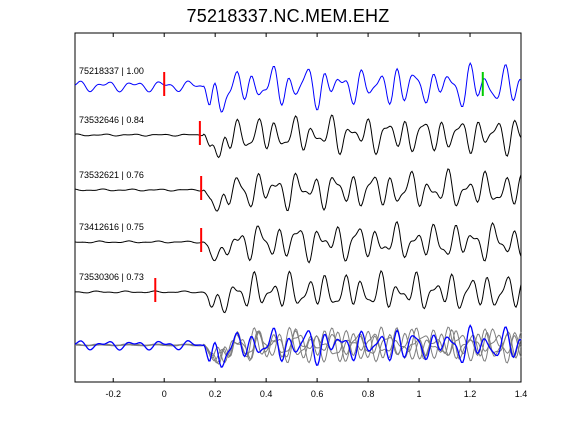  I want to click on trace-label: 75218337 | 1.00, so click(111, 71).